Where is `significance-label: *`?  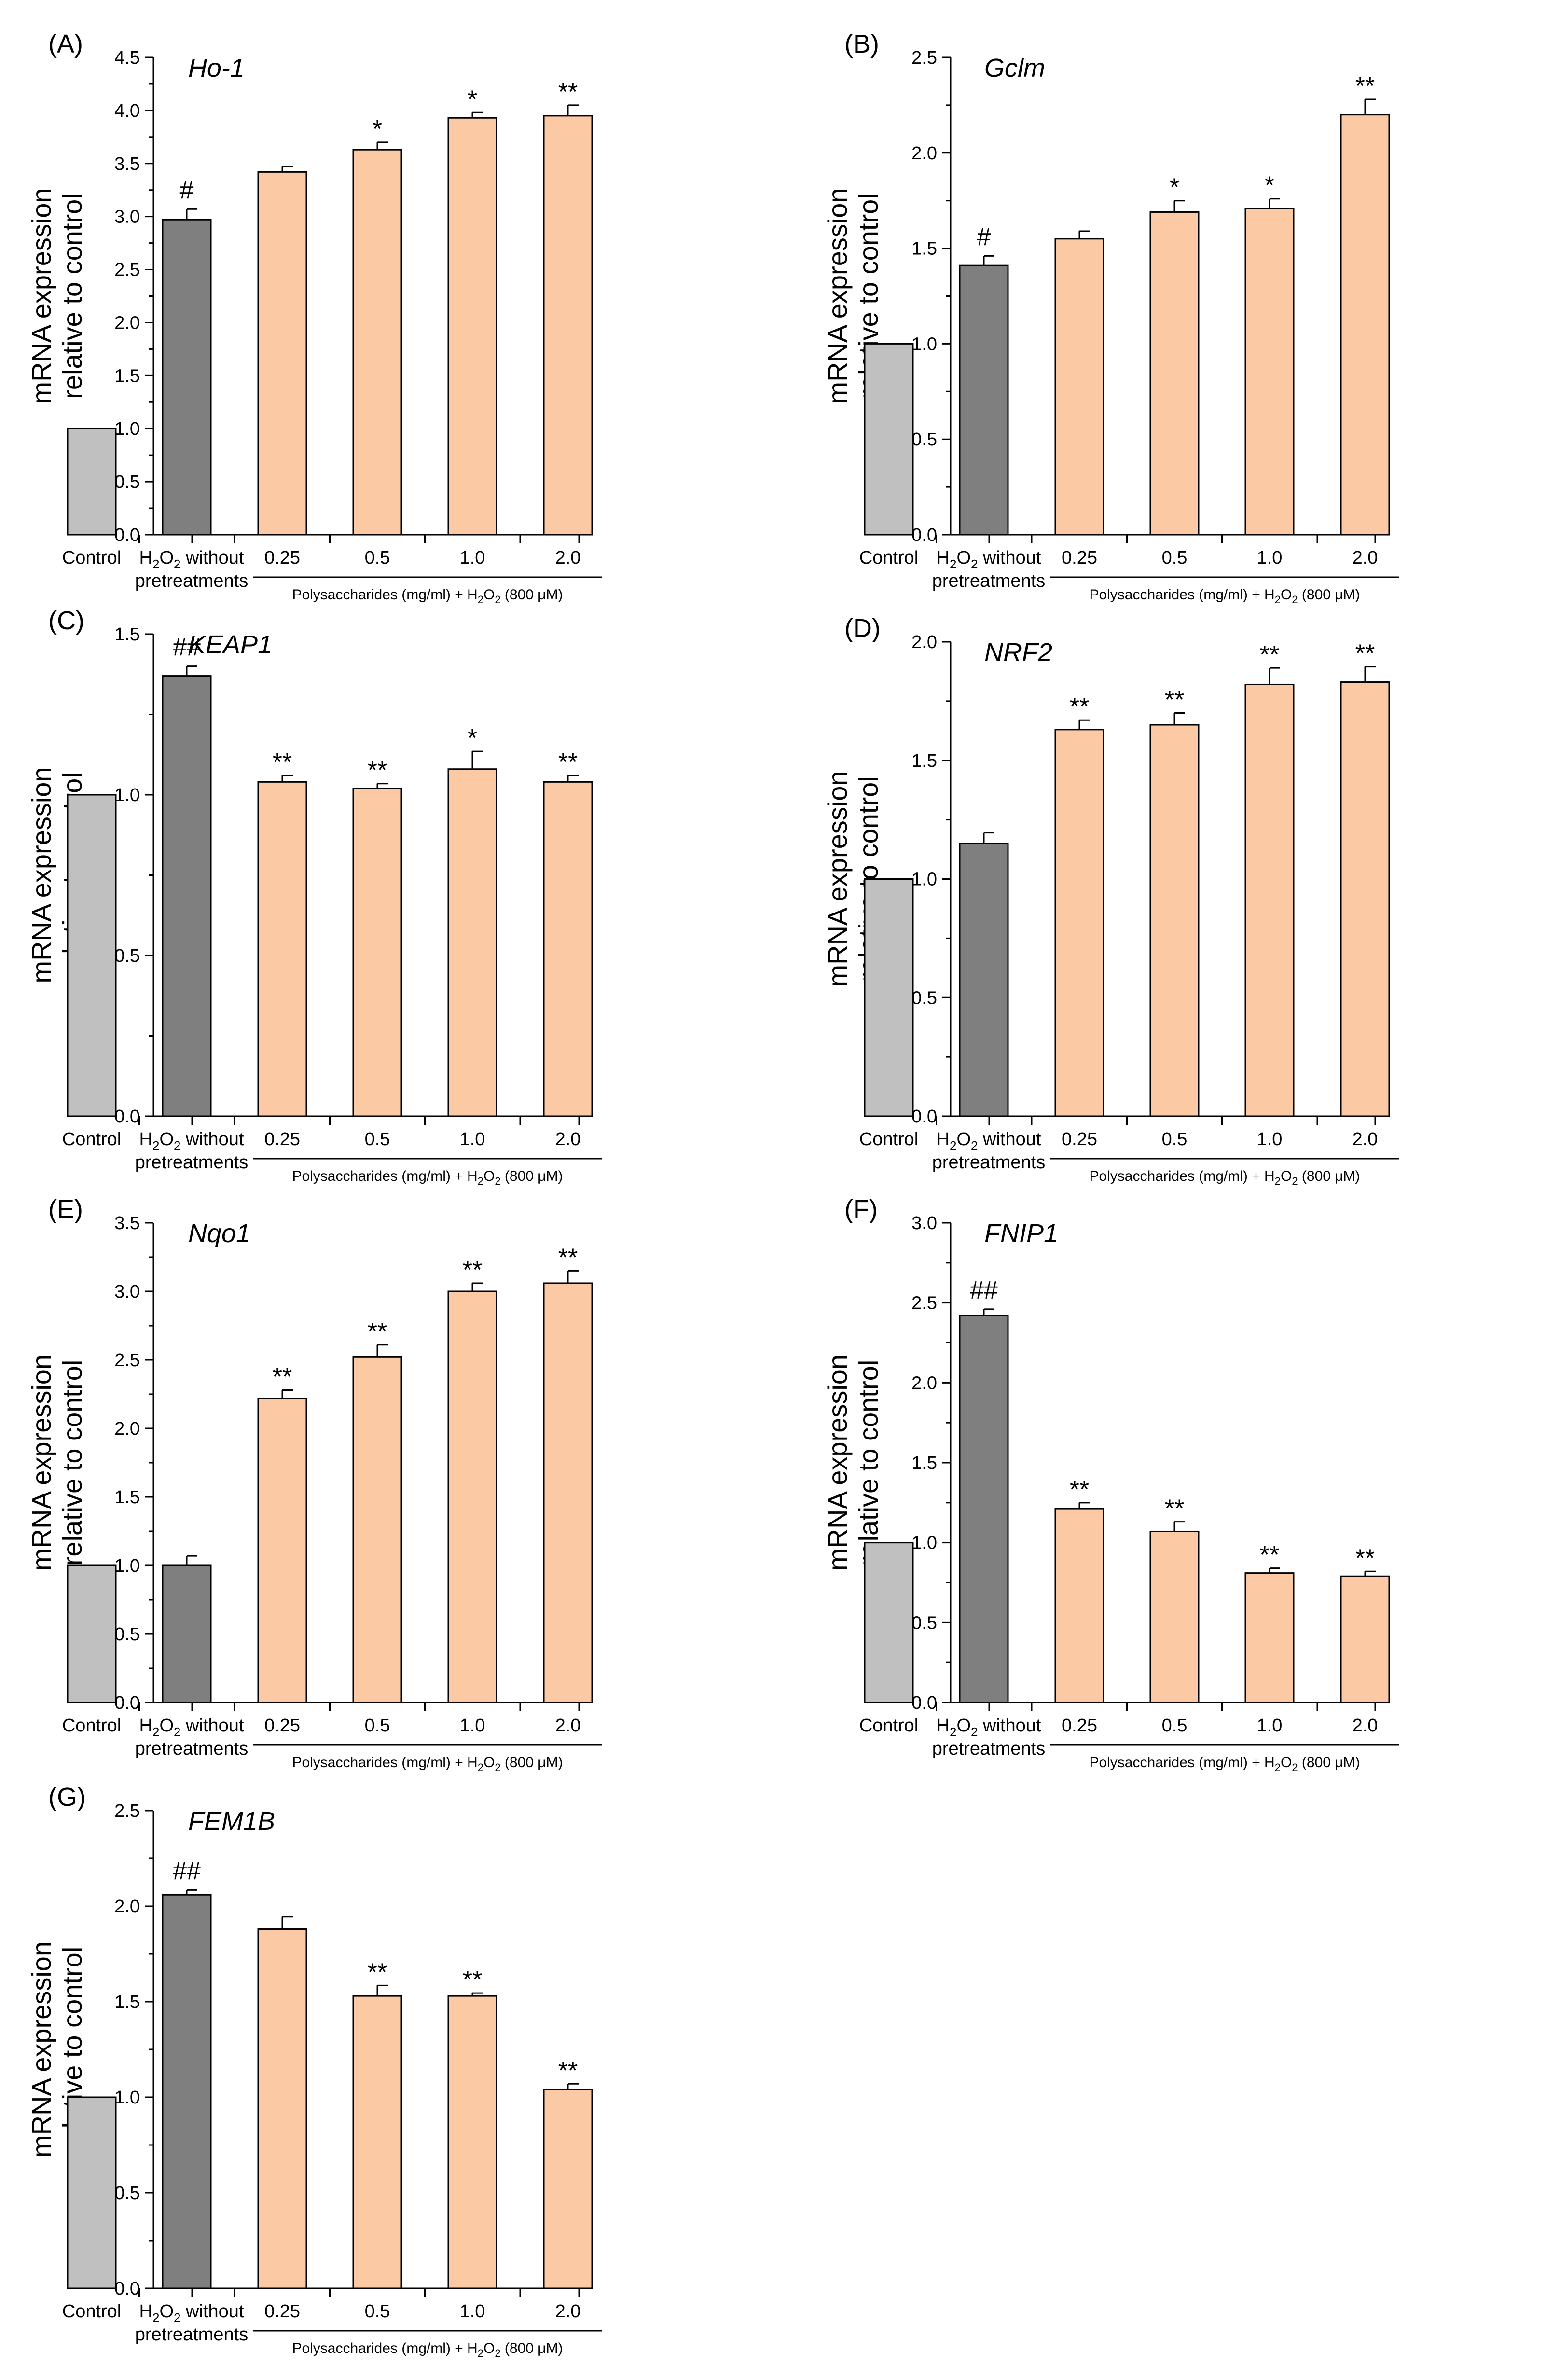
significance-label: * is located at coordinates (473, 738).